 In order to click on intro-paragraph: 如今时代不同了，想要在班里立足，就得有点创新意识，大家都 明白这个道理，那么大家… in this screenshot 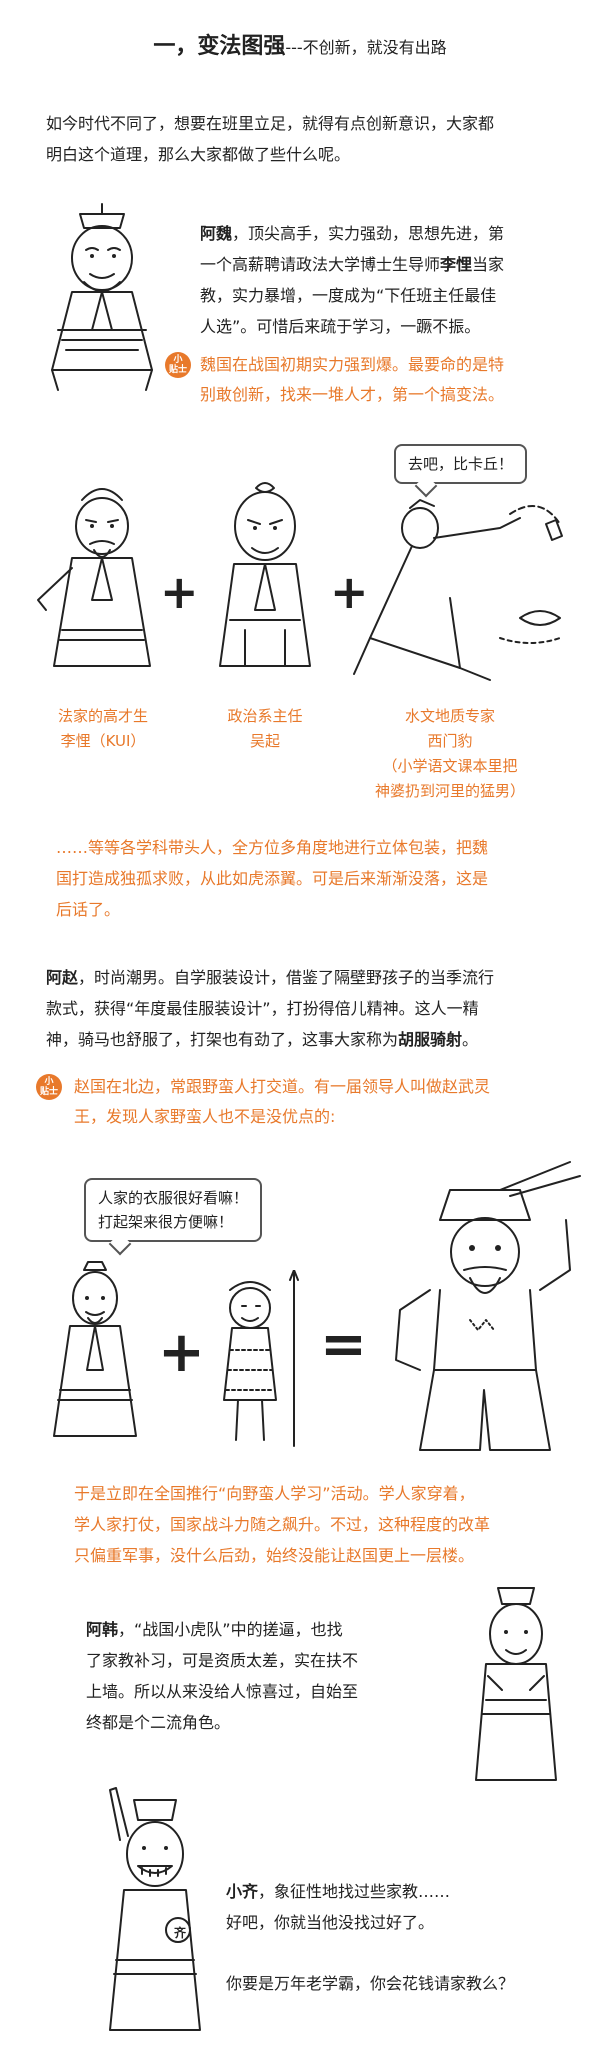, I will do `click(316, 139)`.